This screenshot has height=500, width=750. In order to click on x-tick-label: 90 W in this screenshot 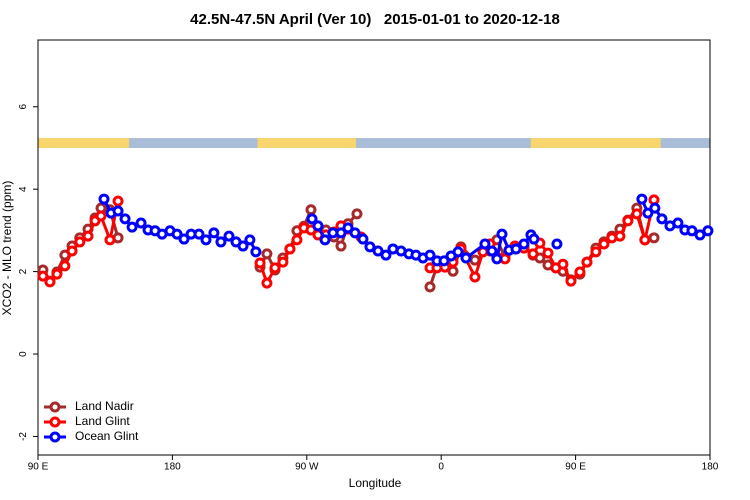, I will do `click(307, 467)`.